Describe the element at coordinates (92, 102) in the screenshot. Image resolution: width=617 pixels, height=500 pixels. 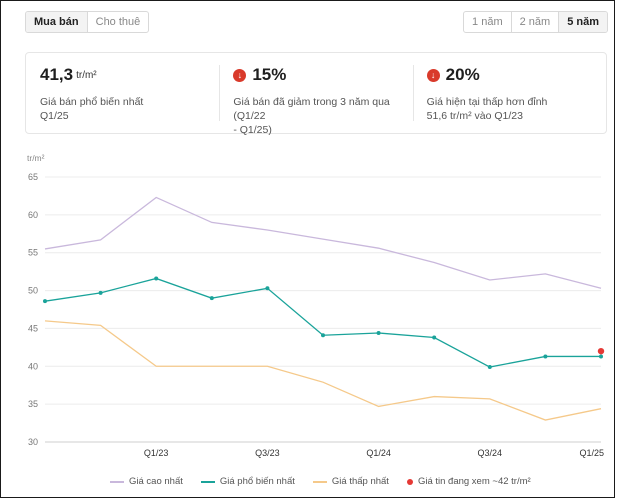
I see `stat-desc: Giá bán phổ biến nhất` at that location.